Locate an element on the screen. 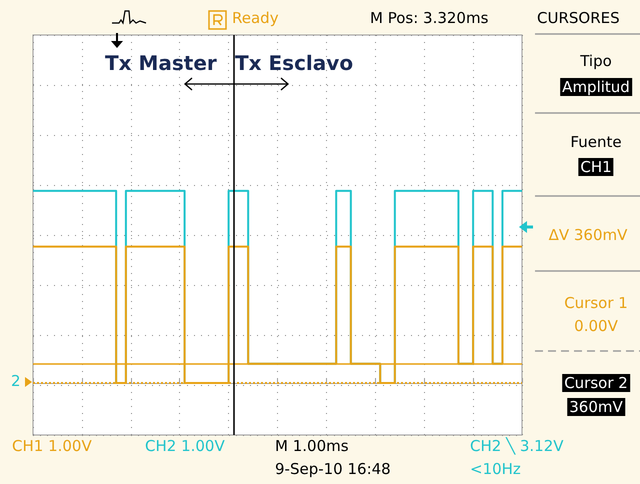 This screenshot has width=640, height=484. text: CH1 is located at coordinates (596, 167).